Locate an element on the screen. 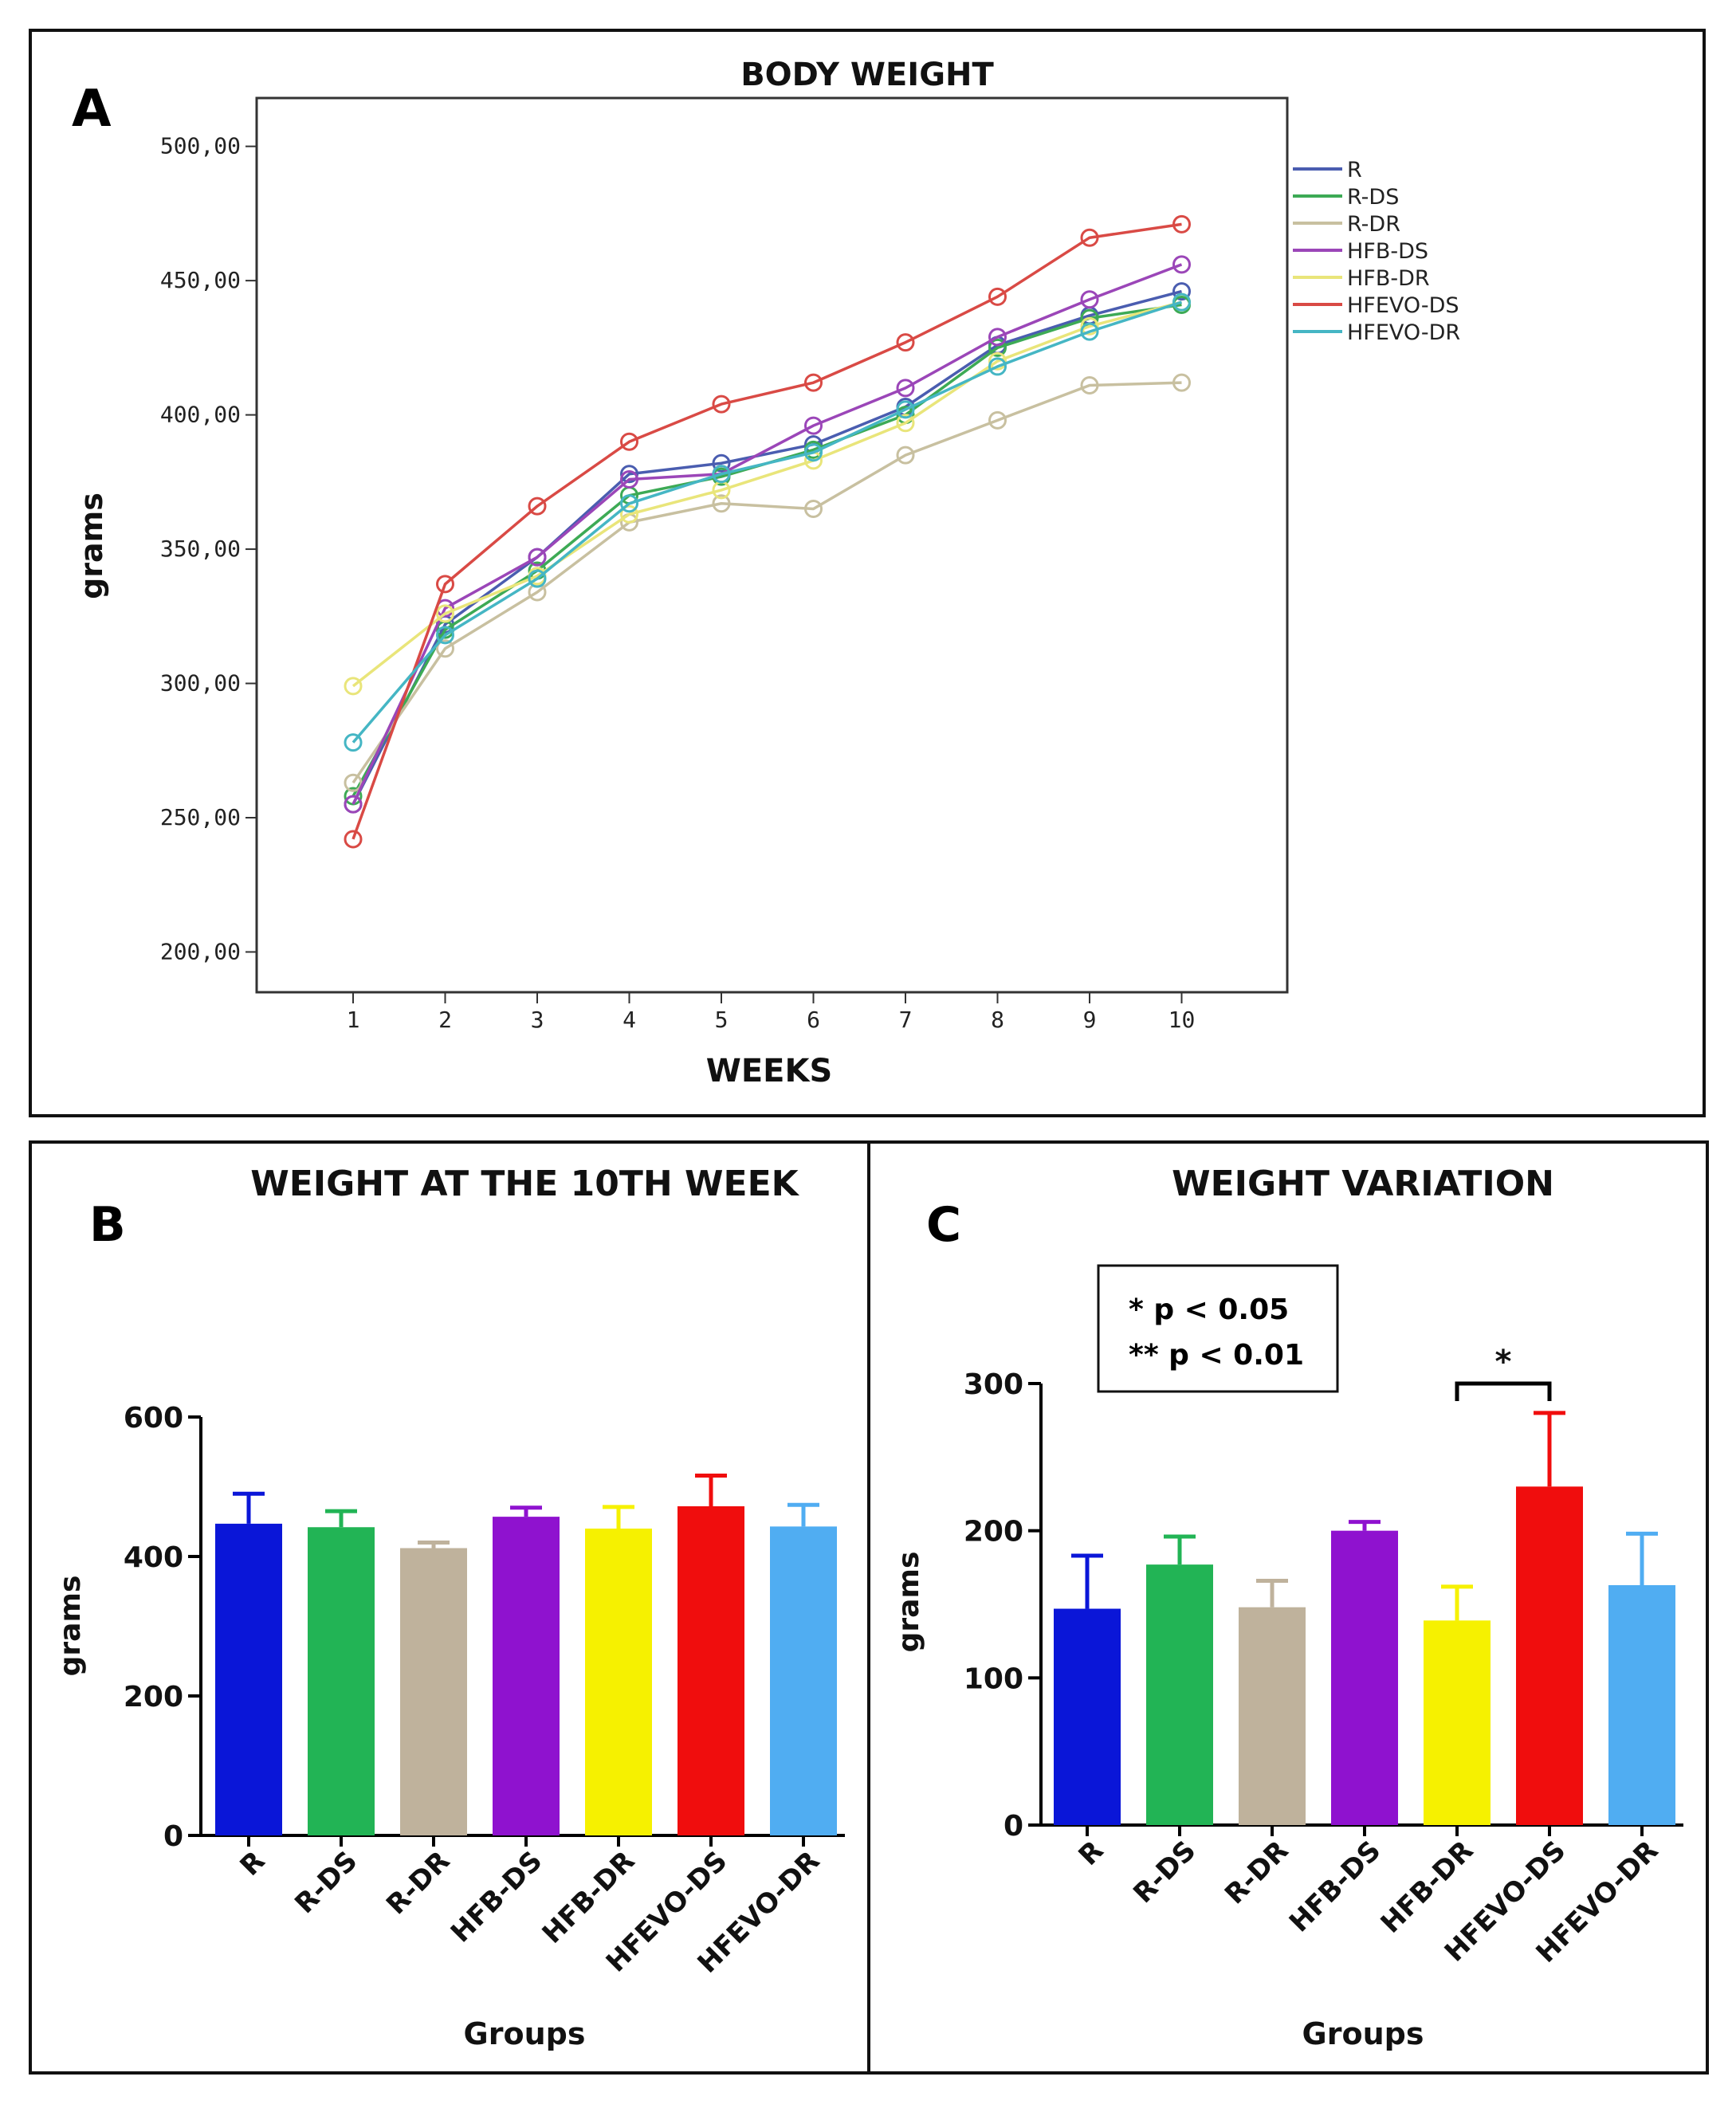 Image resolution: width=1736 pixels, height=2104 pixels. chart-a-series is located at coordinates (768, 532).